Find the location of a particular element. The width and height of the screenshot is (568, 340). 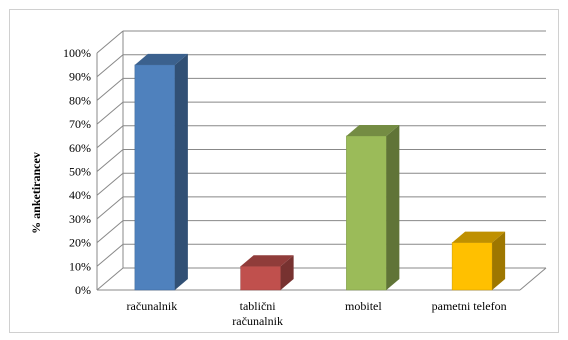

x-category-label: mobitel is located at coordinates (363, 306).